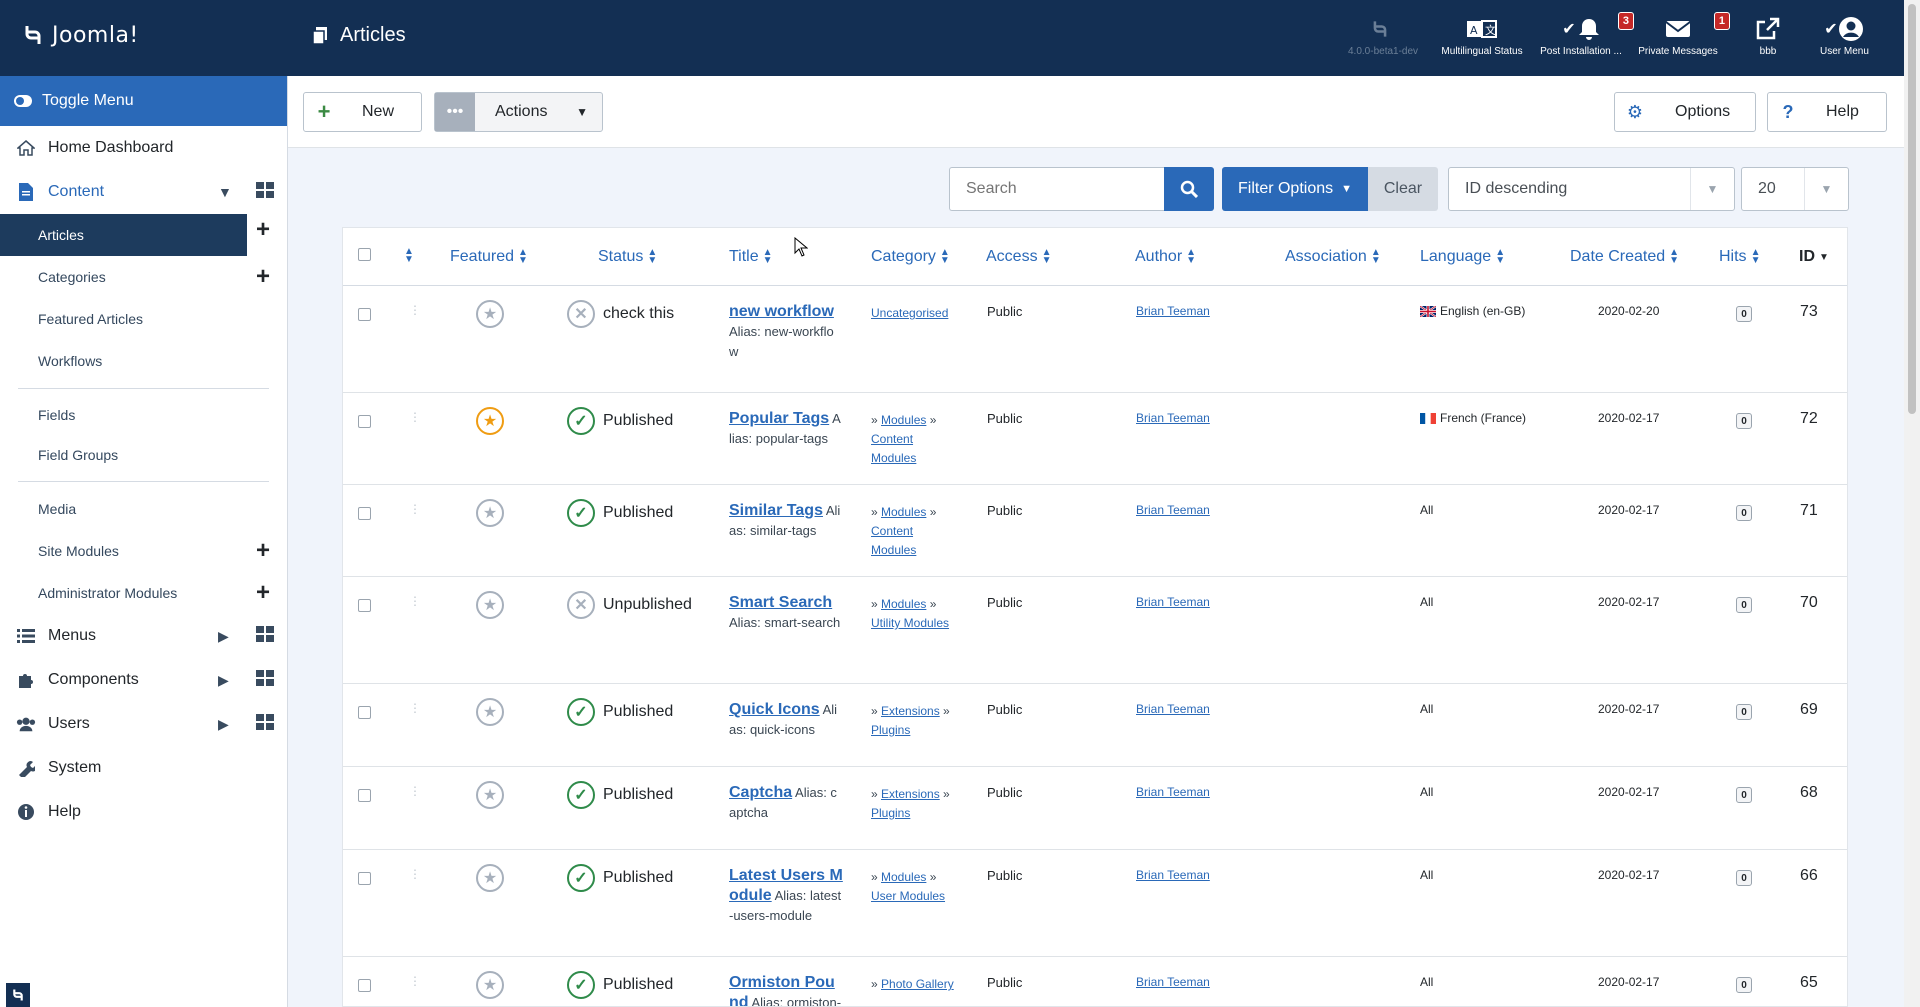 The height and width of the screenshot is (1007, 1920). Describe the element at coordinates (91, 319) in the screenshot. I see `sidebar-item-featured-articles: Featured Articles` at that location.